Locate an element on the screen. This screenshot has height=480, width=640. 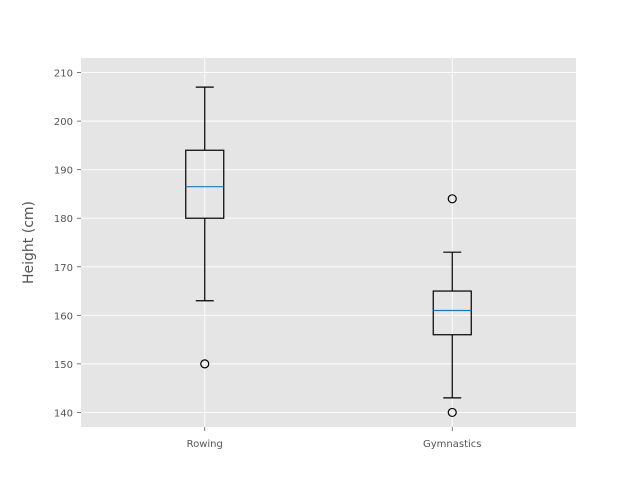
x-tick-label: Gymnastics is located at coordinates (452, 444).